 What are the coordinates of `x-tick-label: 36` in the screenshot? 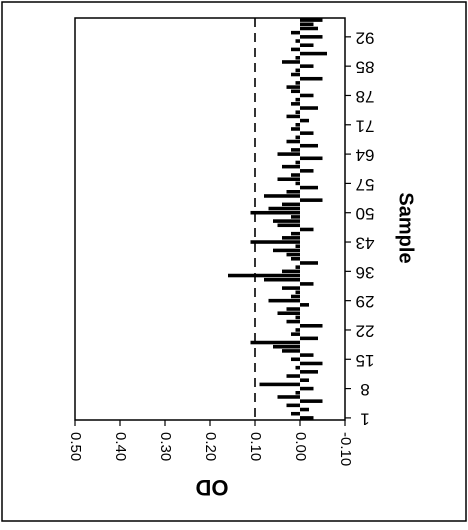 It's located at (365, 272).